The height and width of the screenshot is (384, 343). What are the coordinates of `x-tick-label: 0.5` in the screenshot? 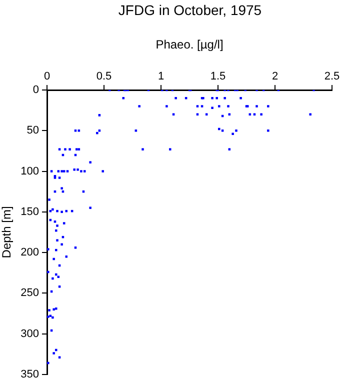 It's located at (104, 76).